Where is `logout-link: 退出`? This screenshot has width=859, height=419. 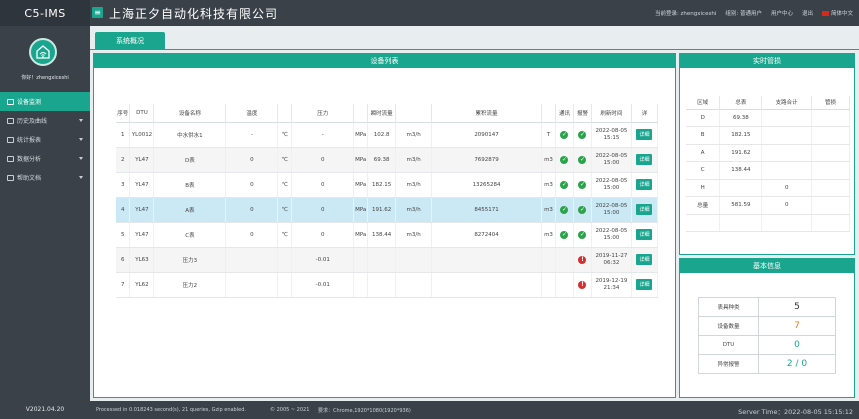 logout-link: 退出 is located at coordinates (807, 14).